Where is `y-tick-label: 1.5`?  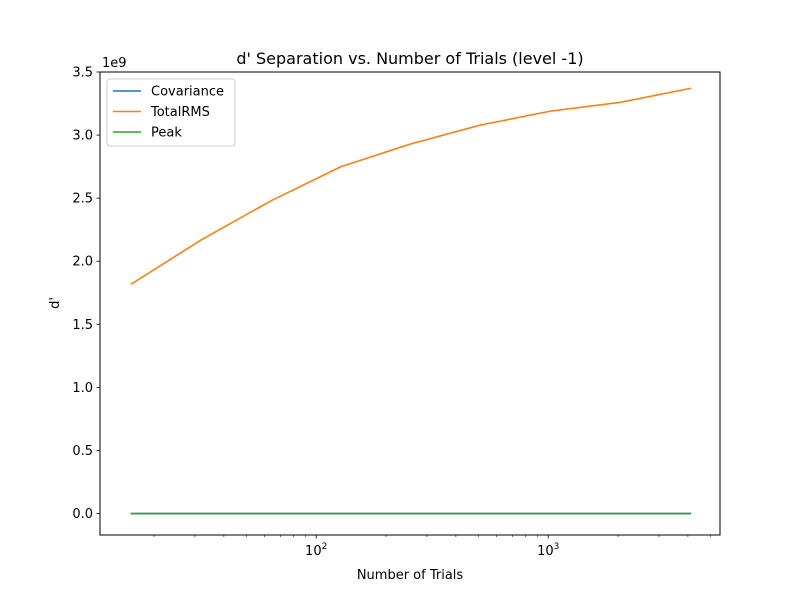 y-tick-label: 1.5 is located at coordinates (82, 325).